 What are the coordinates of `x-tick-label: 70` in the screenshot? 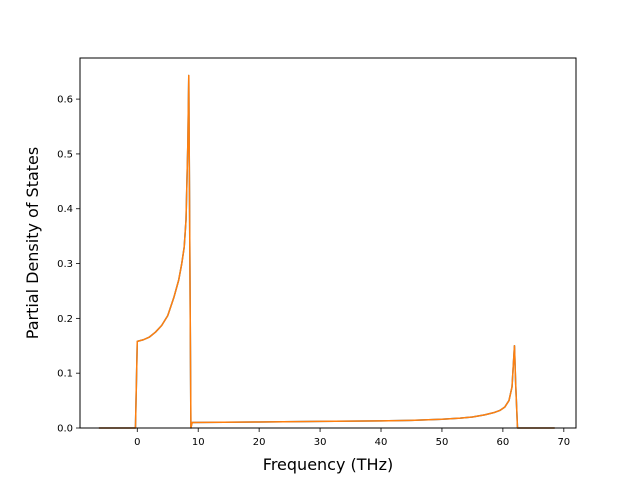 It's located at (563, 442).